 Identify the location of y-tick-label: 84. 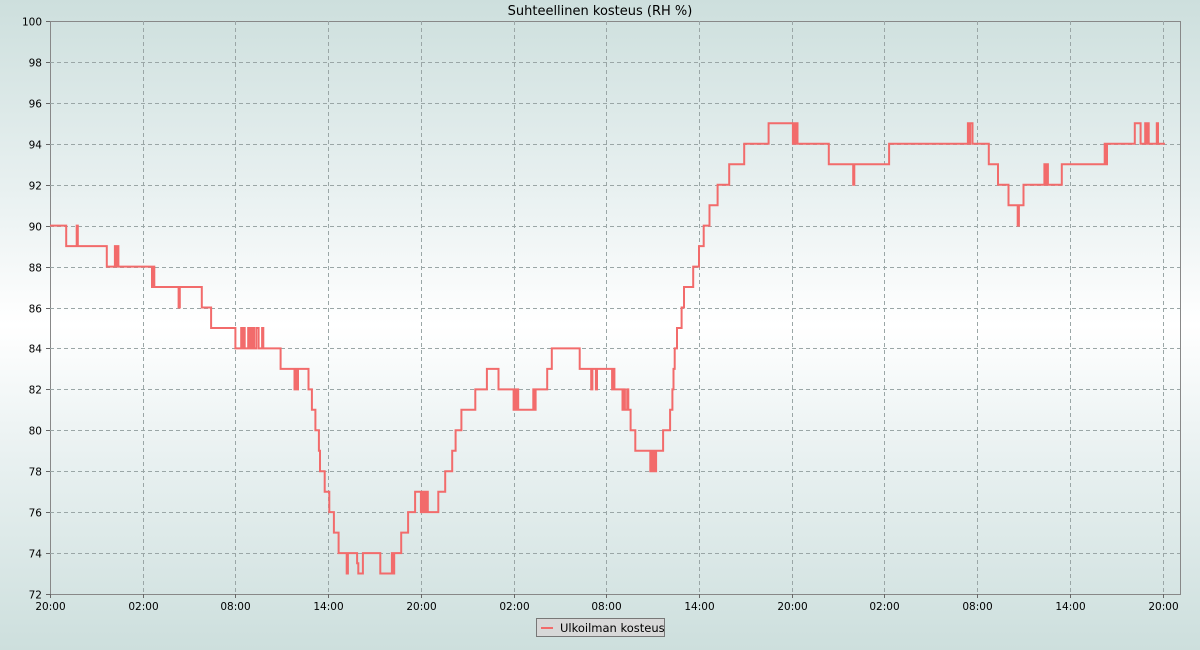
(36, 350).